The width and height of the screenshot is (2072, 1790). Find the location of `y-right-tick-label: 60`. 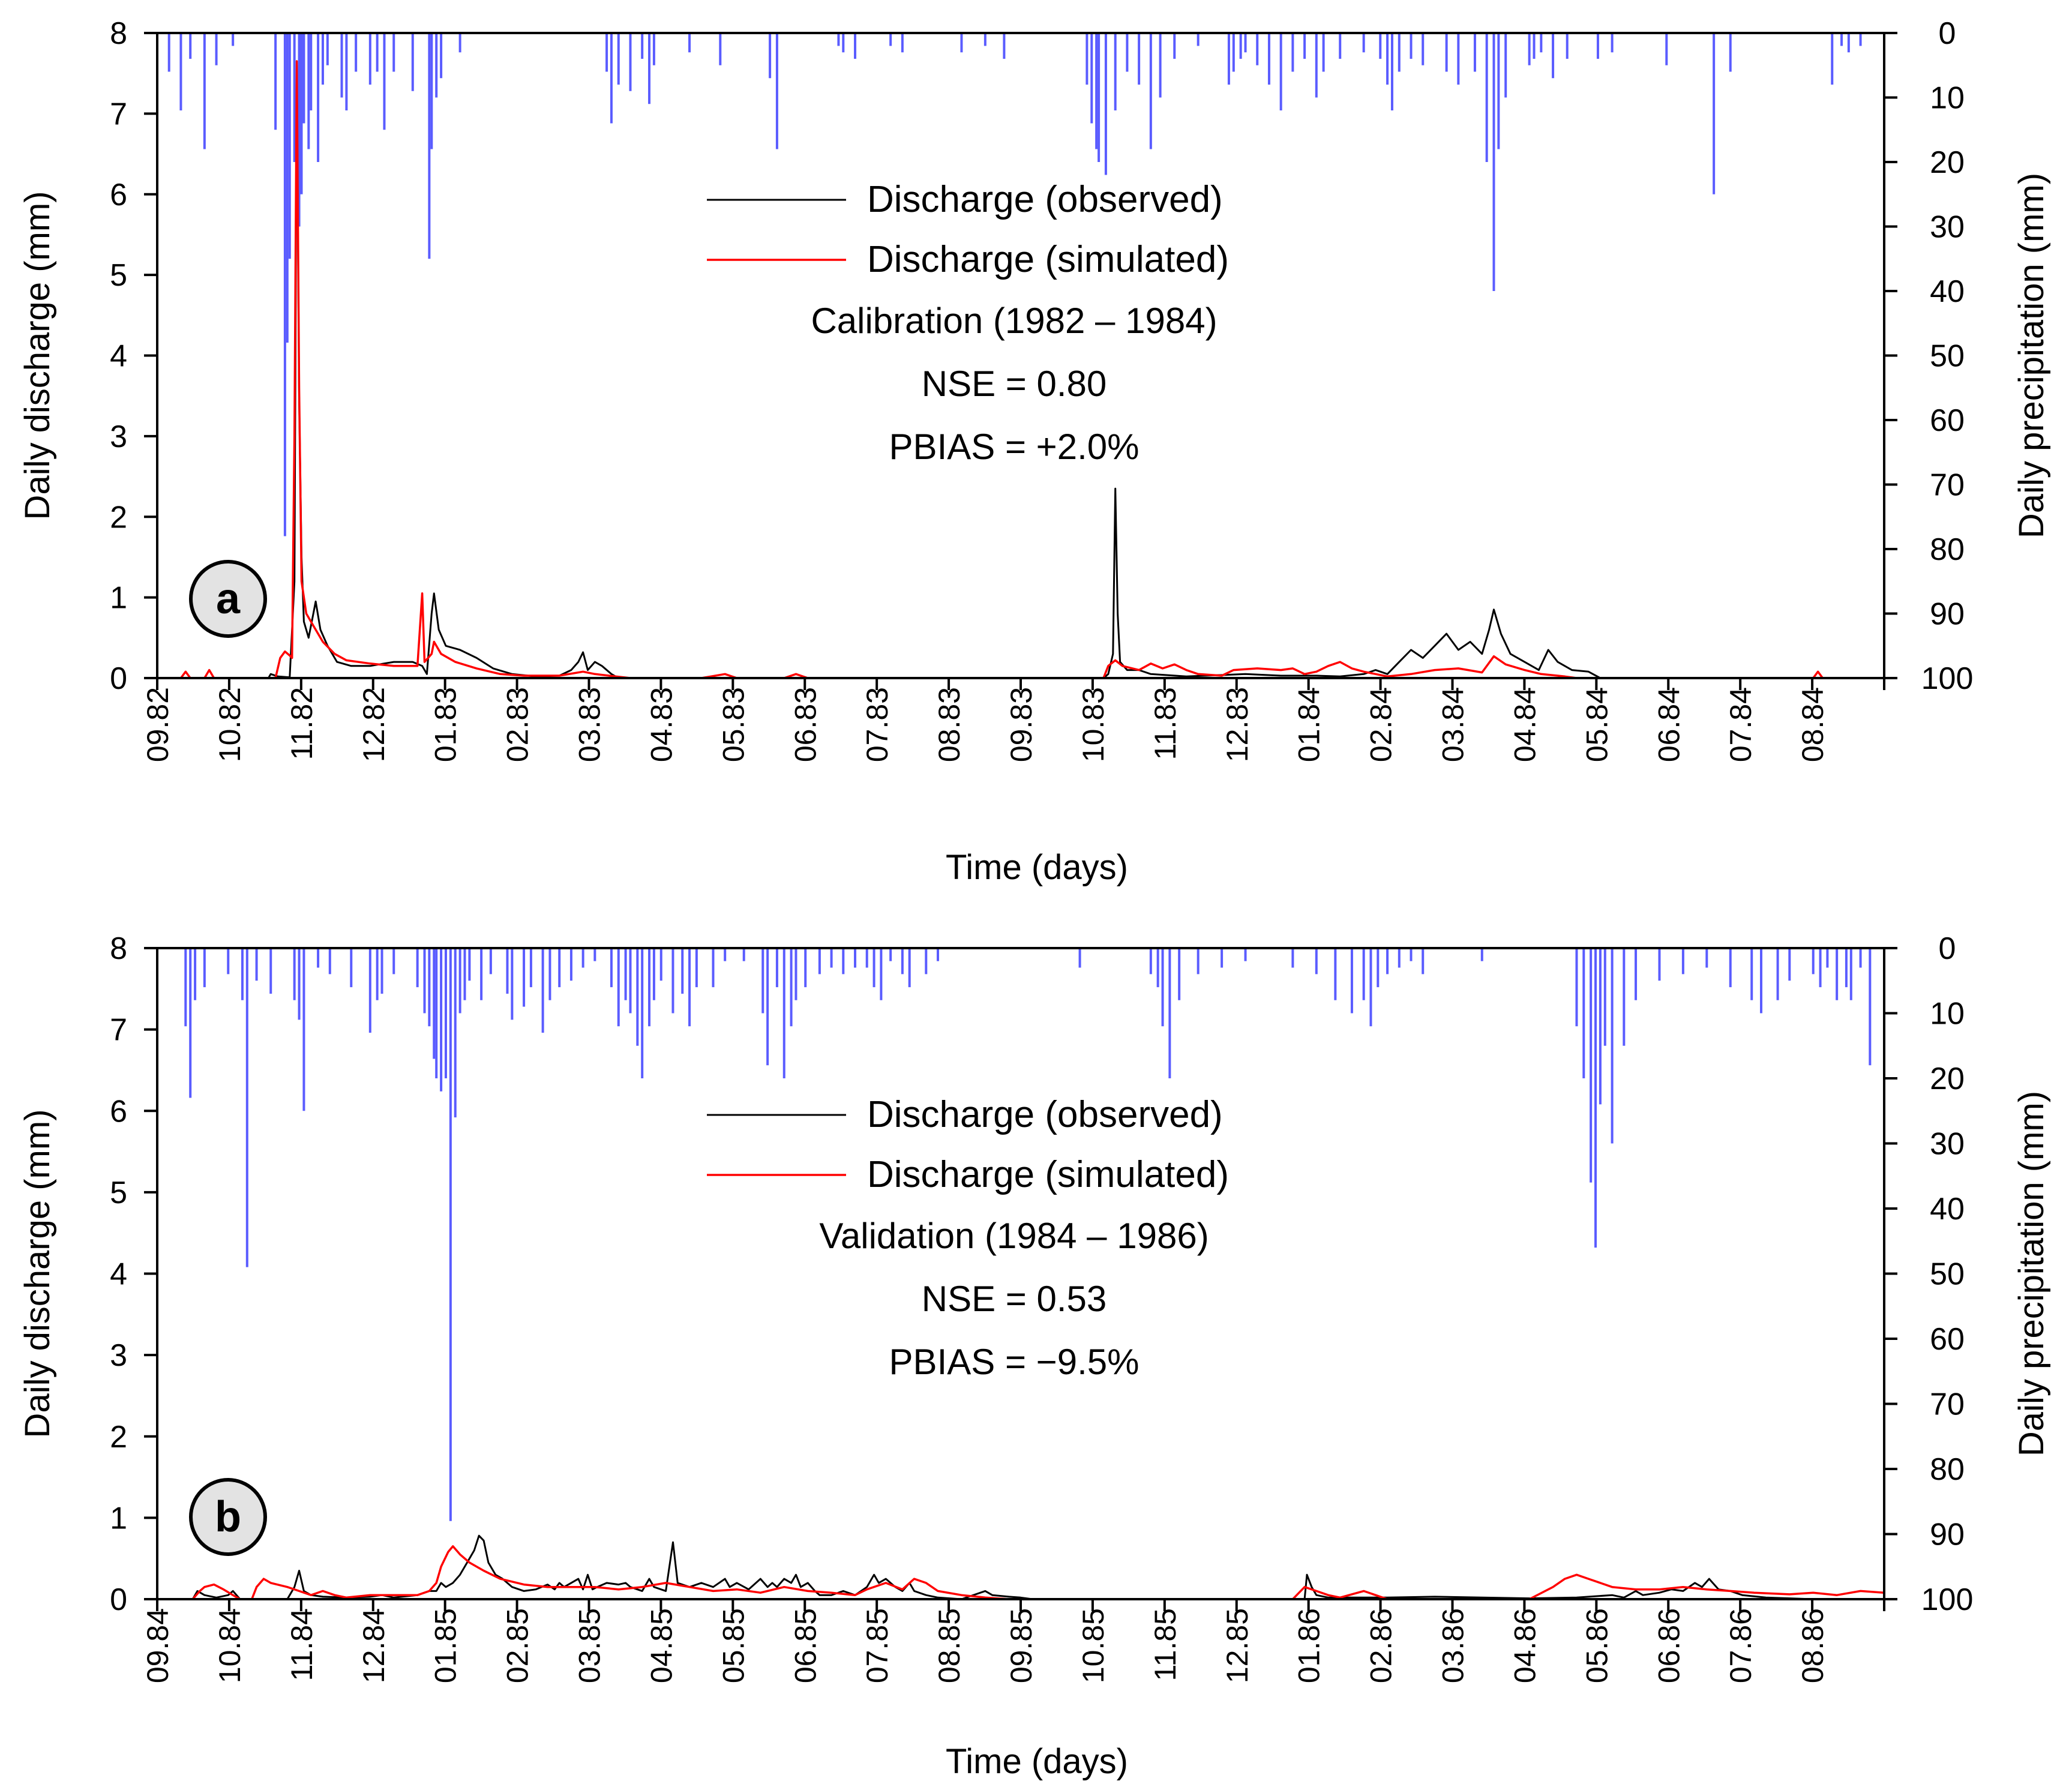

y-right-tick-label: 60 is located at coordinates (1947, 1339).